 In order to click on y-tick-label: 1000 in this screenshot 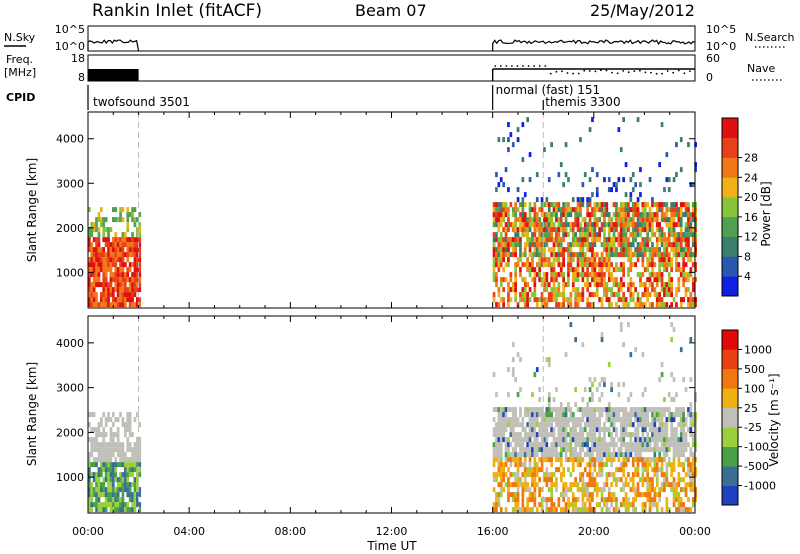, I will do `click(70, 272)`.